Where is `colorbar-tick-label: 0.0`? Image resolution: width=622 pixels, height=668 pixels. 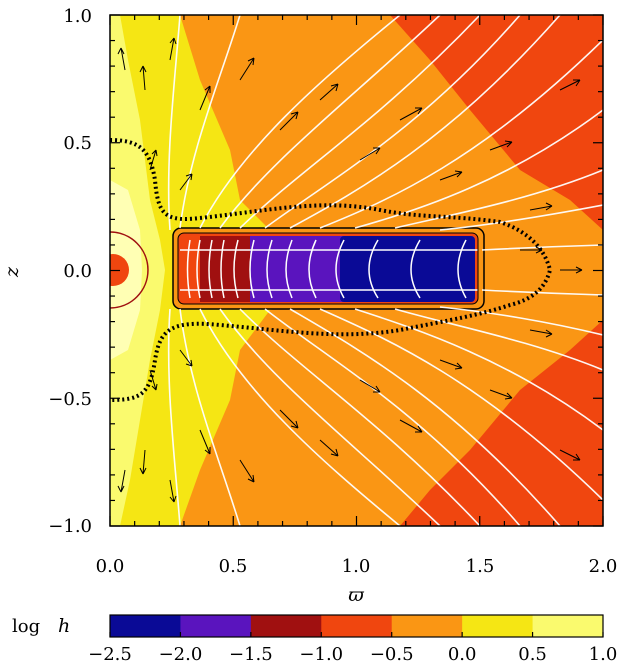 colorbar-tick-label: 0.0 is located at coordinates (462, 654).